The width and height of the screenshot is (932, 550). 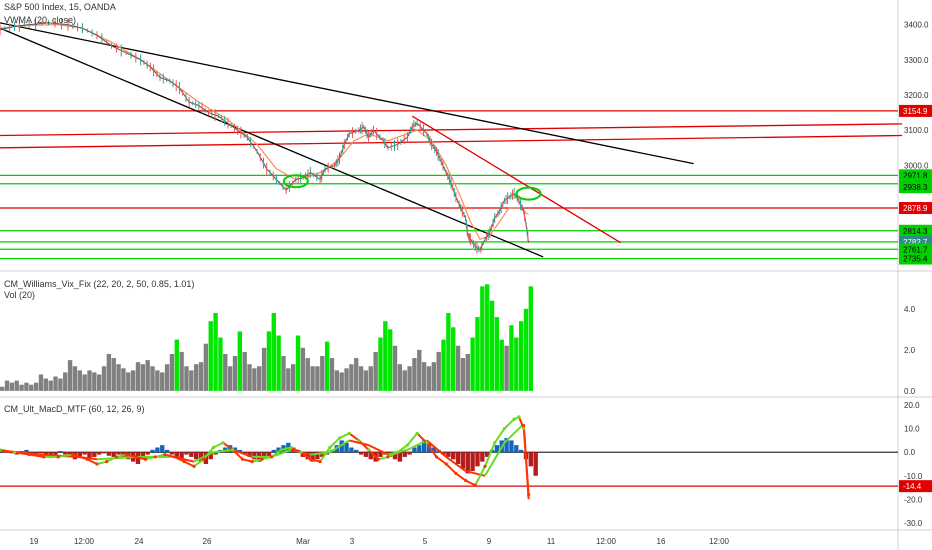 I want to click on time-tick-label: 11, so click(x=551, y=541).